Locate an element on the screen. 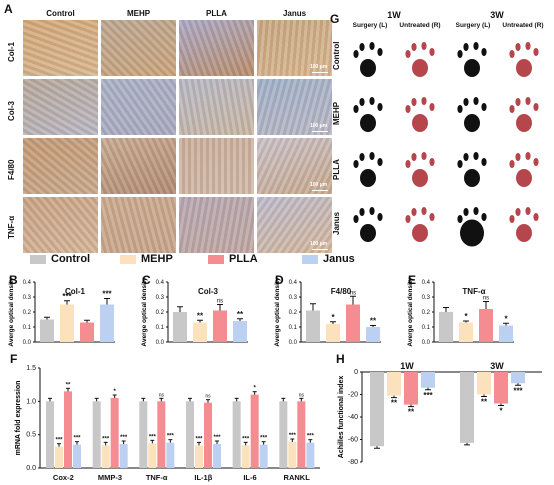 This screenshot has width=554, height=485. y-axis-label: Achilles functional index is located at coordinates (341, 417).